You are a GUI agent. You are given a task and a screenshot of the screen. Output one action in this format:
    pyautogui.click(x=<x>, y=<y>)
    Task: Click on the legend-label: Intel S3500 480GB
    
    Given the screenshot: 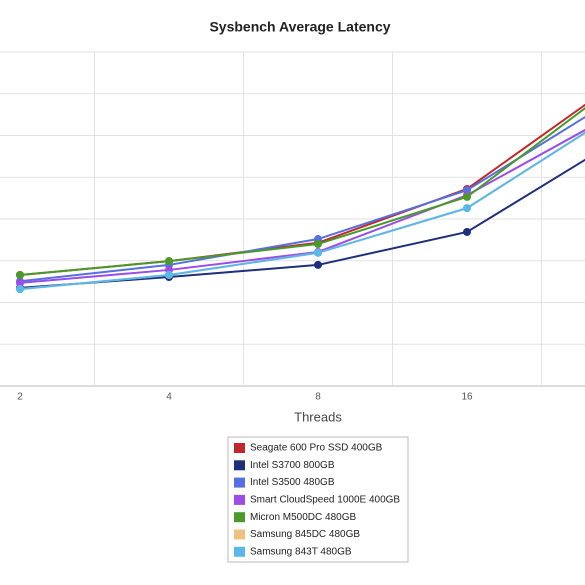 What is the action you would take?
    pyautogui.click(x=292, y=482)
    